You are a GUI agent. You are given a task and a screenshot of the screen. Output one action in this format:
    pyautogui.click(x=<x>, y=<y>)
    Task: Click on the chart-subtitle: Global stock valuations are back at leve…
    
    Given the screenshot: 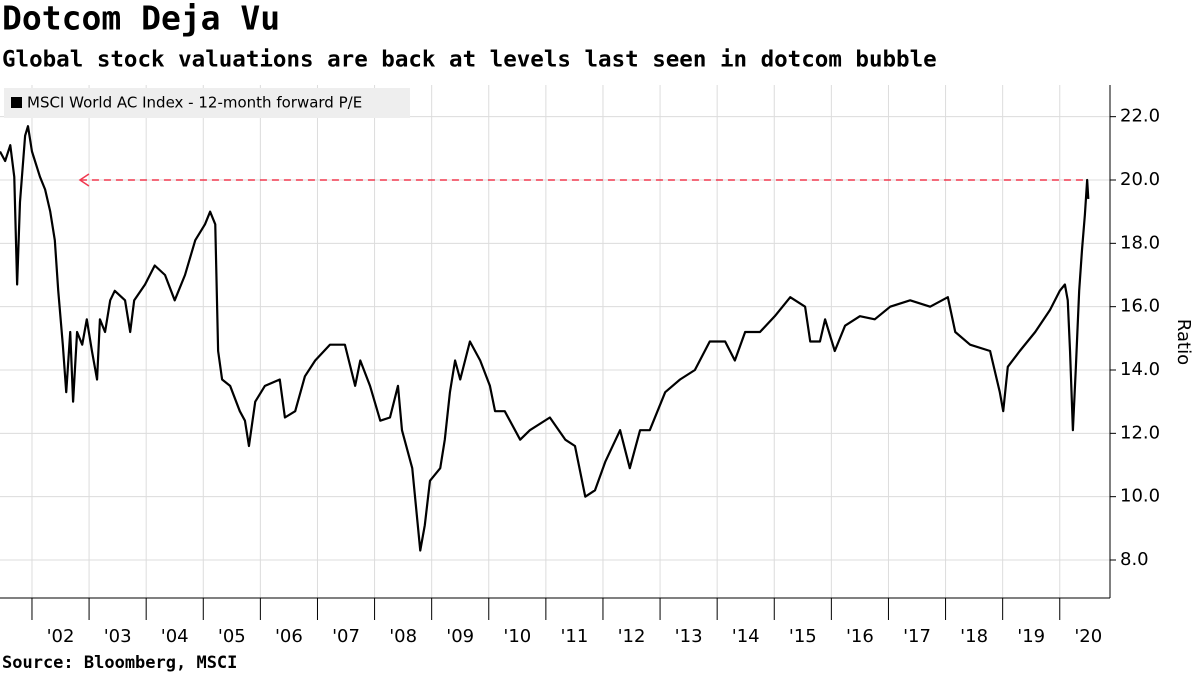 What is the action you would take?
    pyautogui.click(x=469, y=60)
    